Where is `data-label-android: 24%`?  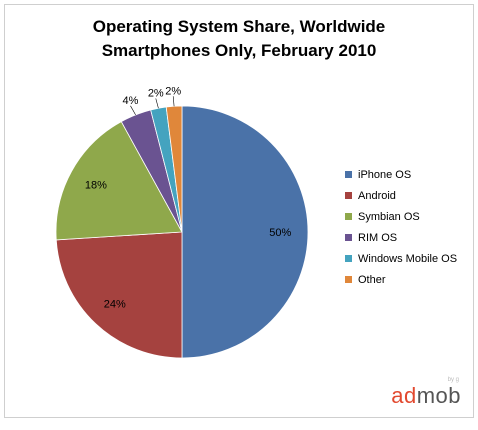
data-label-android: 24% is located at coordinates (115, 305).